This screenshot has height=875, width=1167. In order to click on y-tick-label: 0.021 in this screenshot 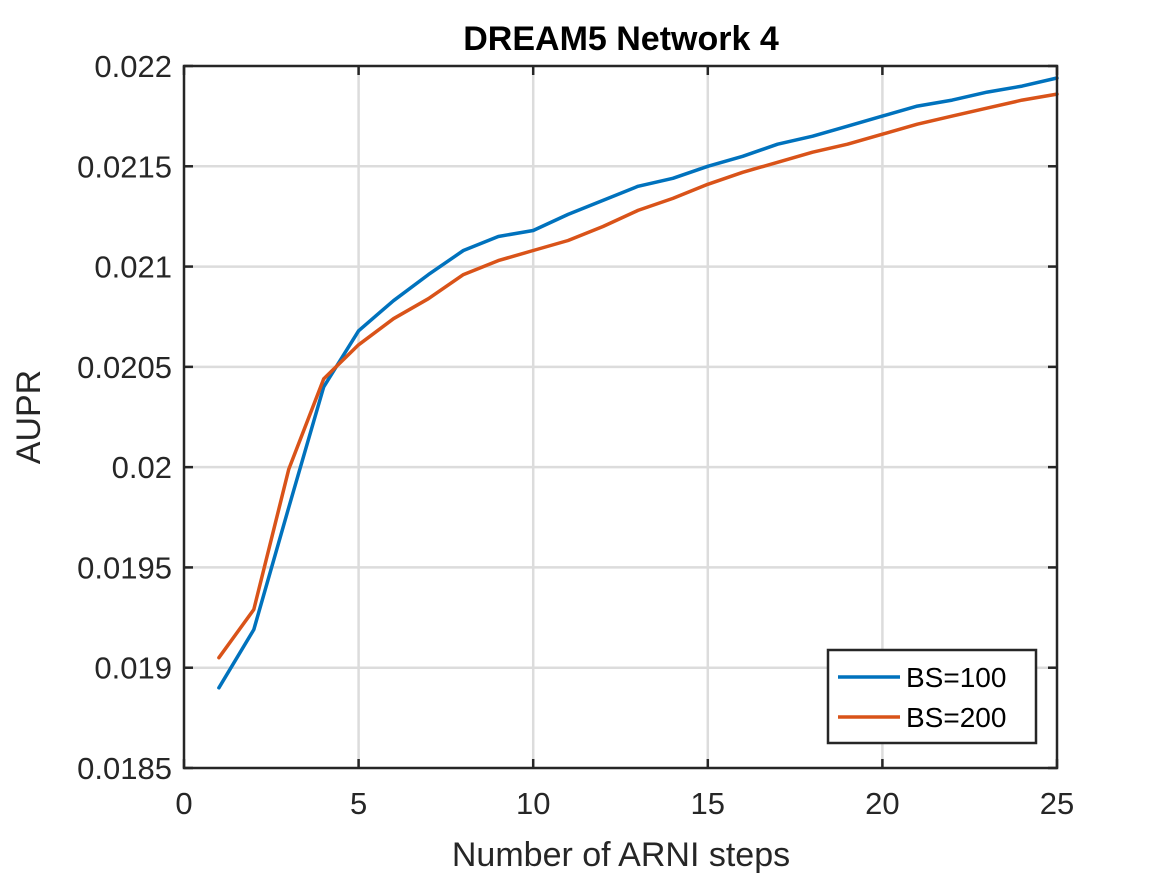, I will do `click(133, 267)`.